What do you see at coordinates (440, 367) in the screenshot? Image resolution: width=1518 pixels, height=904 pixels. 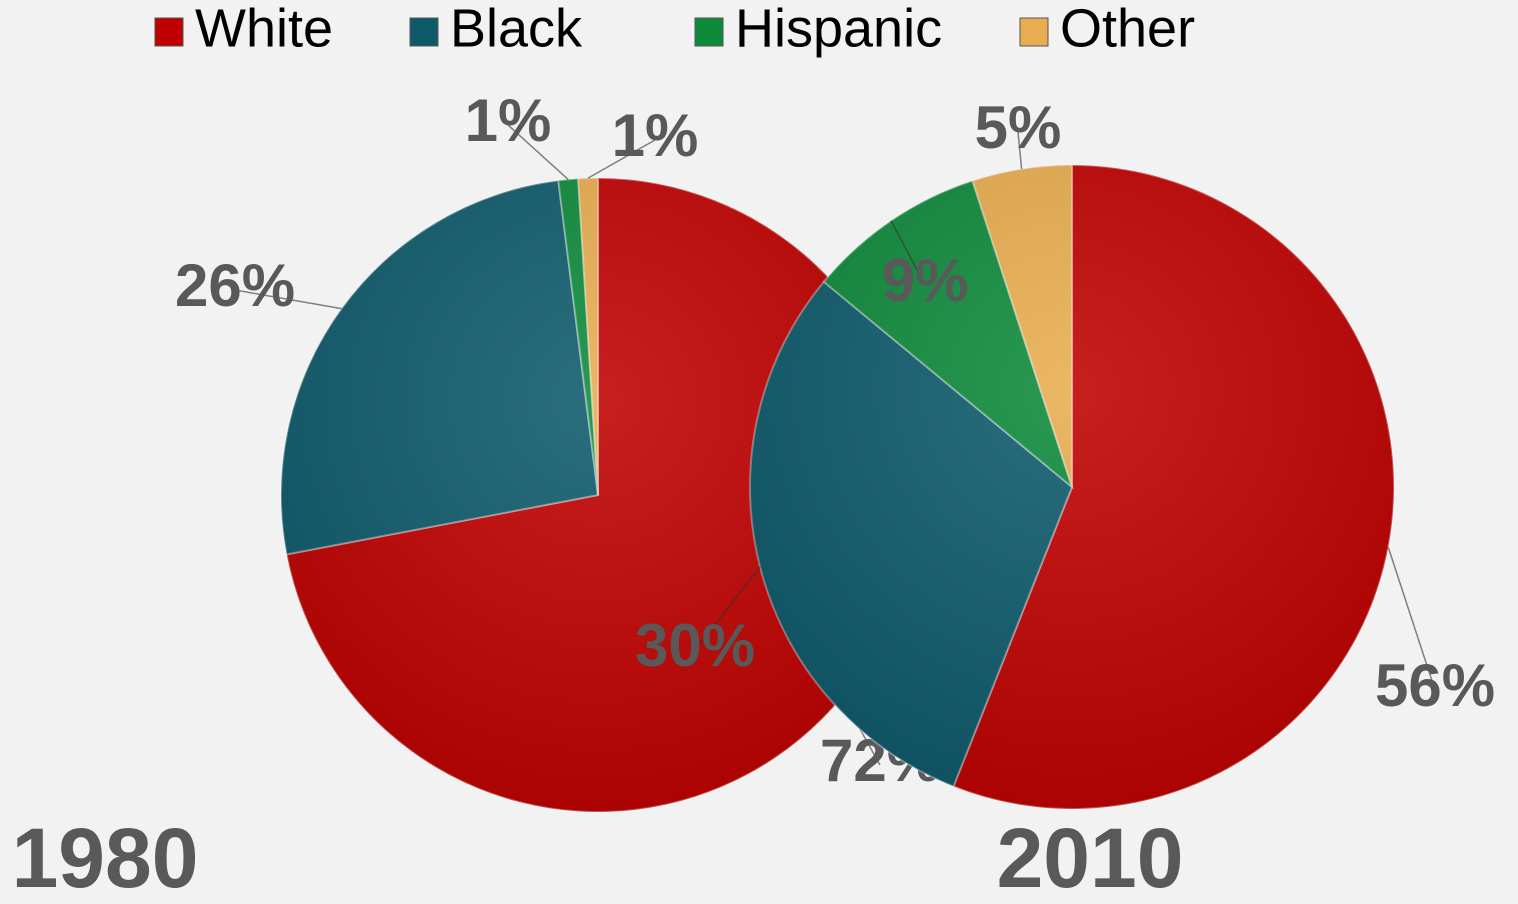 I see `pie-slice` at bounding box center [440, 367].